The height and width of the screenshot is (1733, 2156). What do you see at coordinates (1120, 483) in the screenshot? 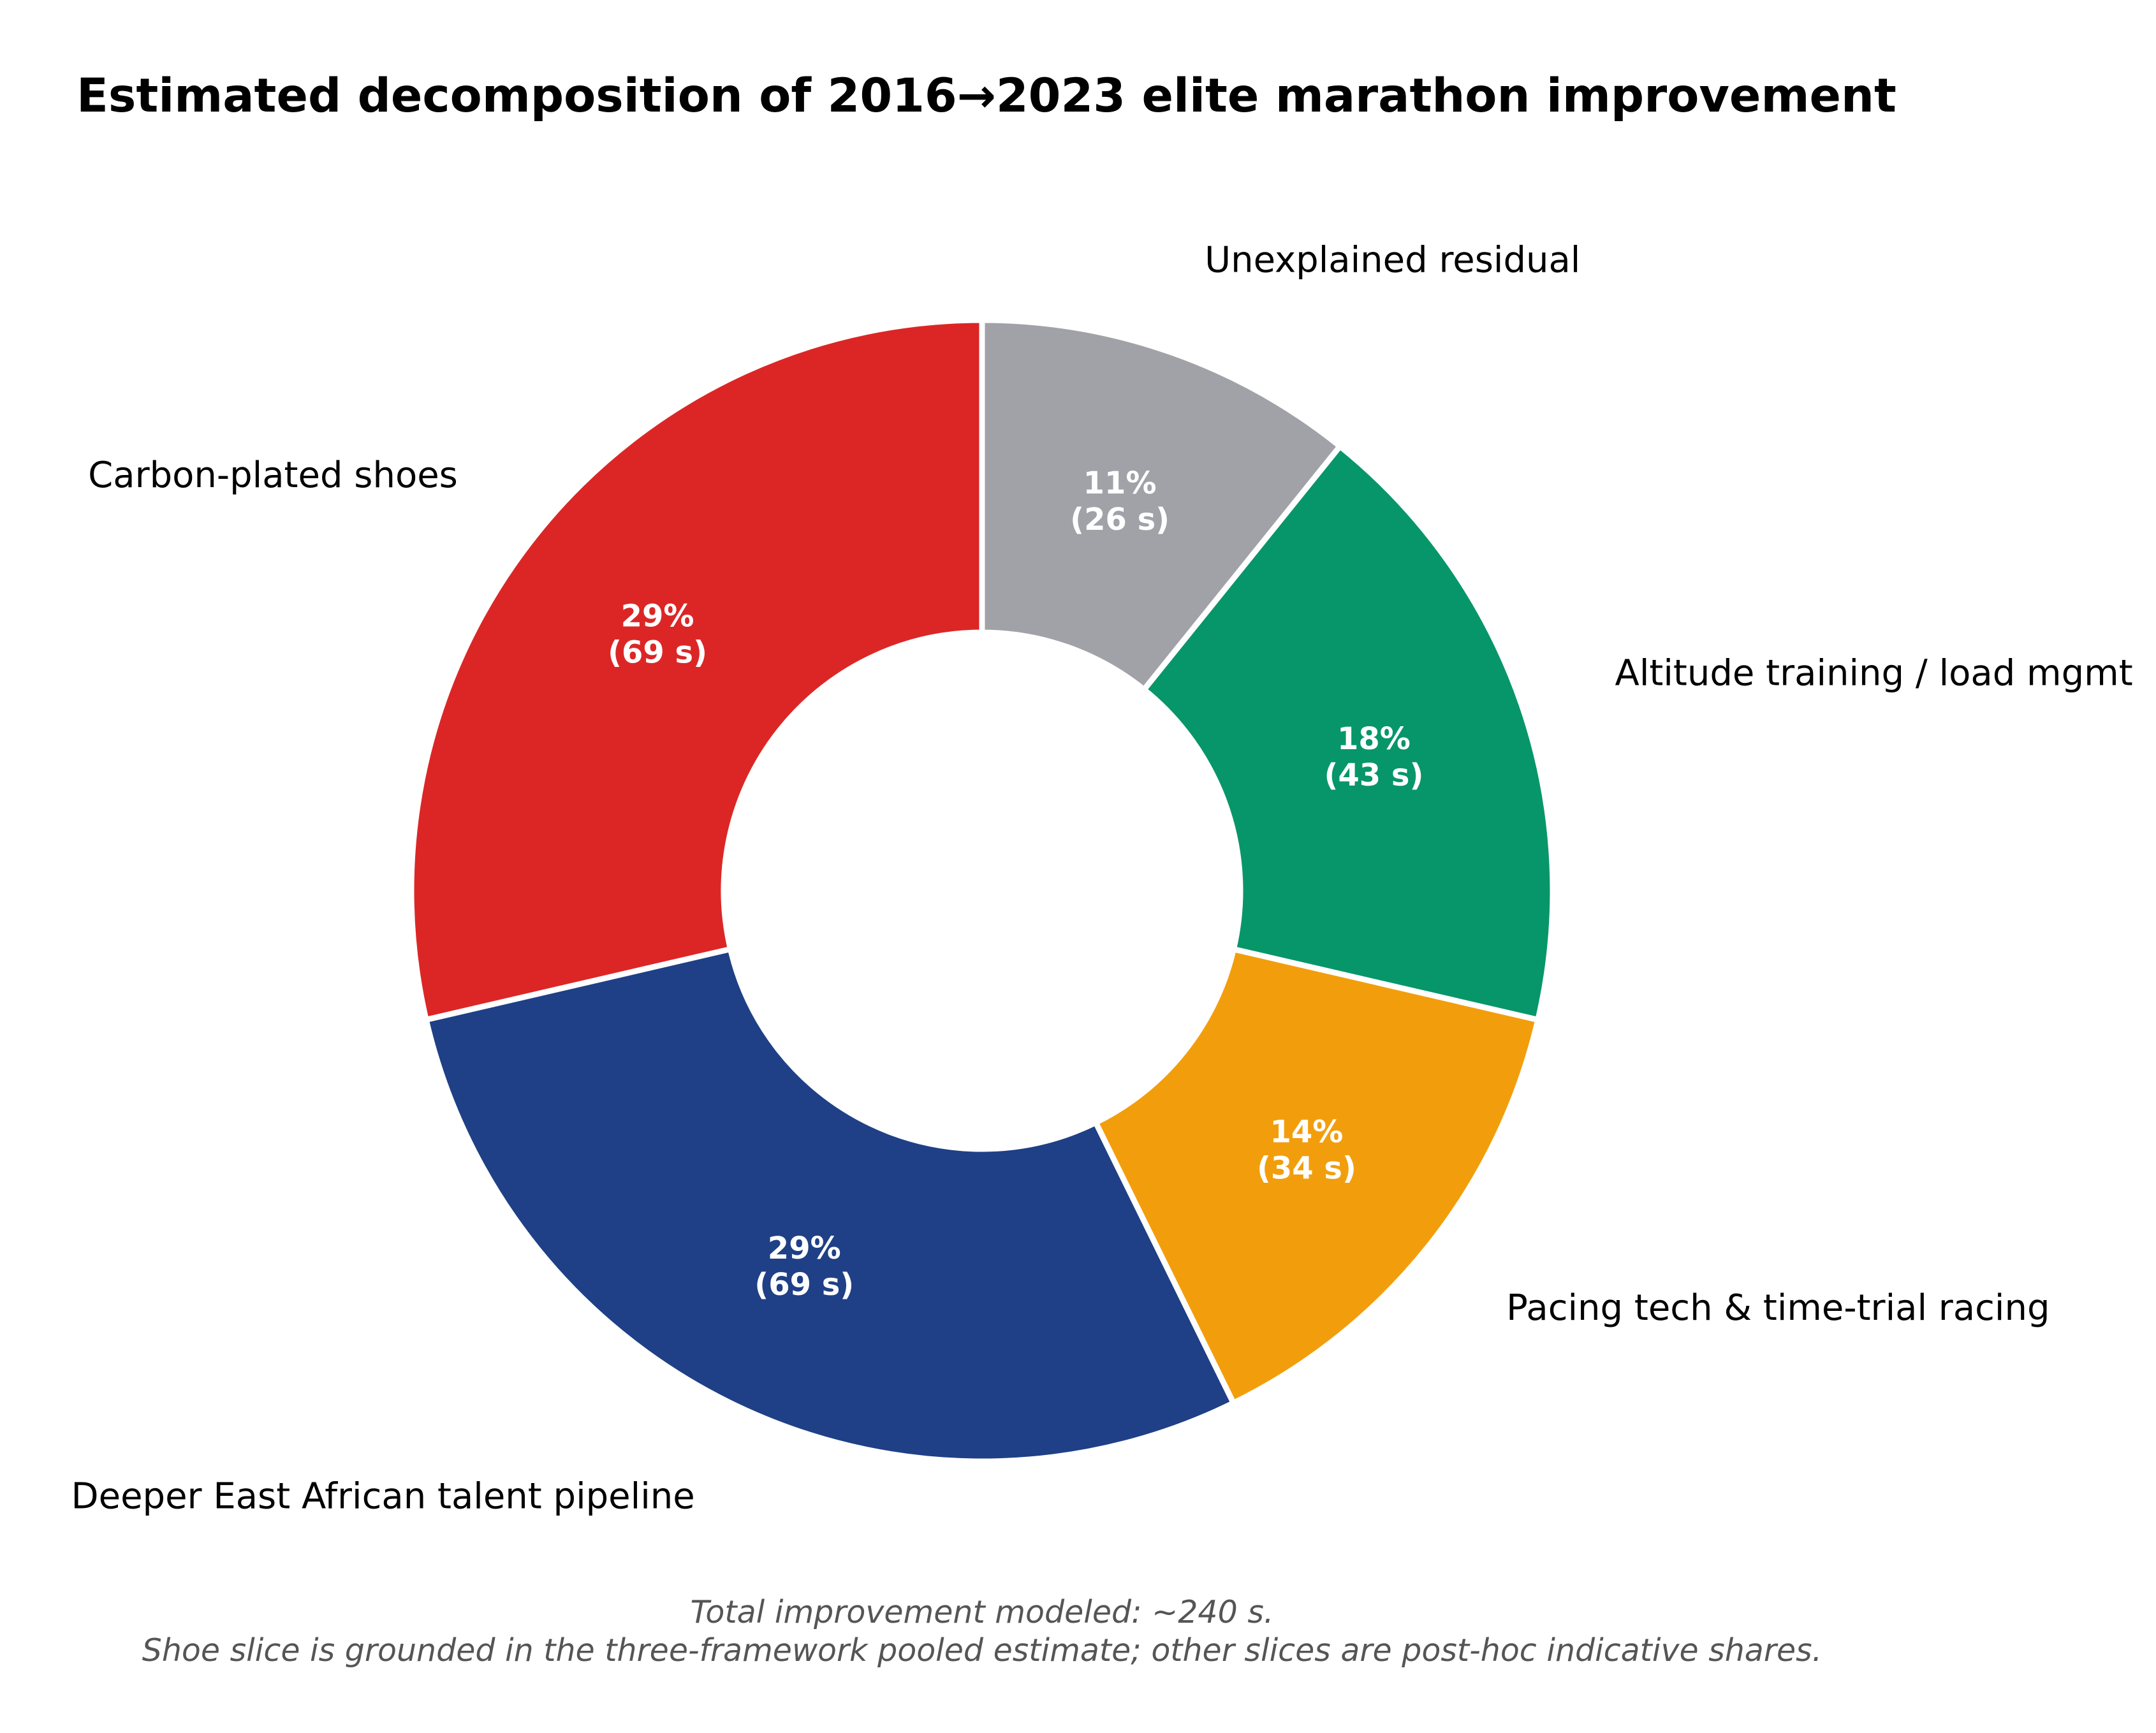
I see `slice-percent: 11%` at bounding box center [1120, 483].